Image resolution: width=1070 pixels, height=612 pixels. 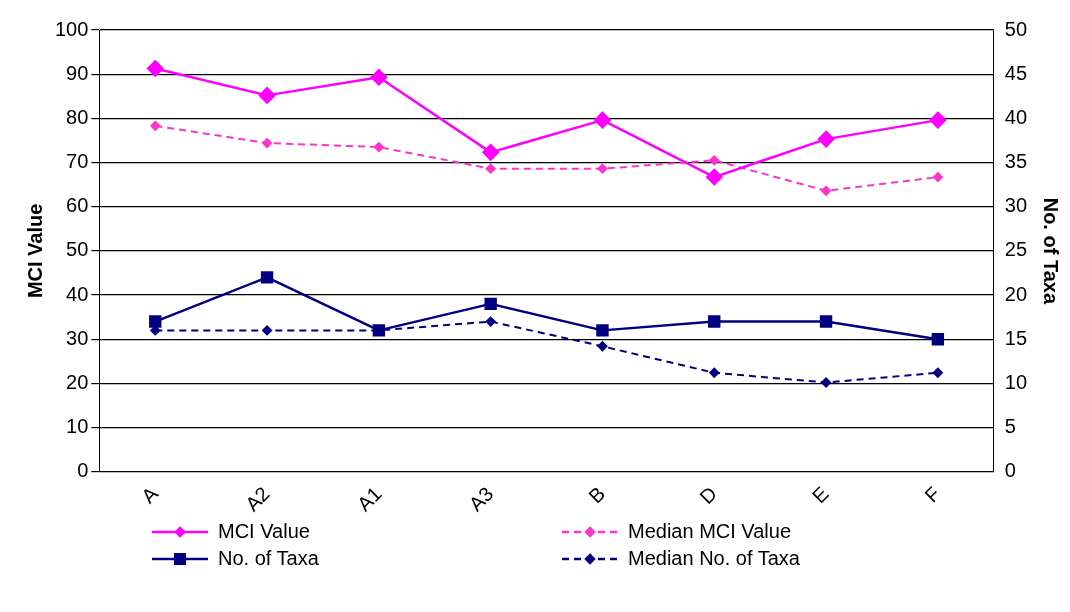 What do you see at coordinates (1015, 205) in the screenshot?
I see `y2-tick-label: 30` at bounding box center [1015, 205].